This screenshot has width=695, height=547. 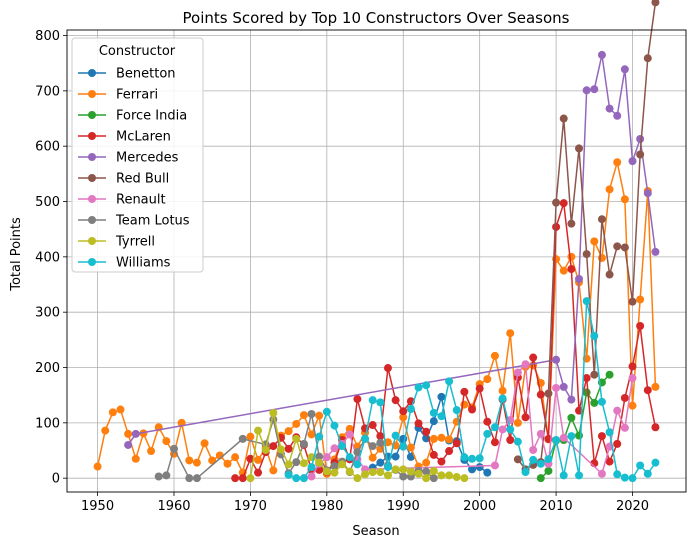 What do you see at coordinates (141, 200) in the screenshot?
I see `legend-label: Renault` at bounding box center [141, 200].